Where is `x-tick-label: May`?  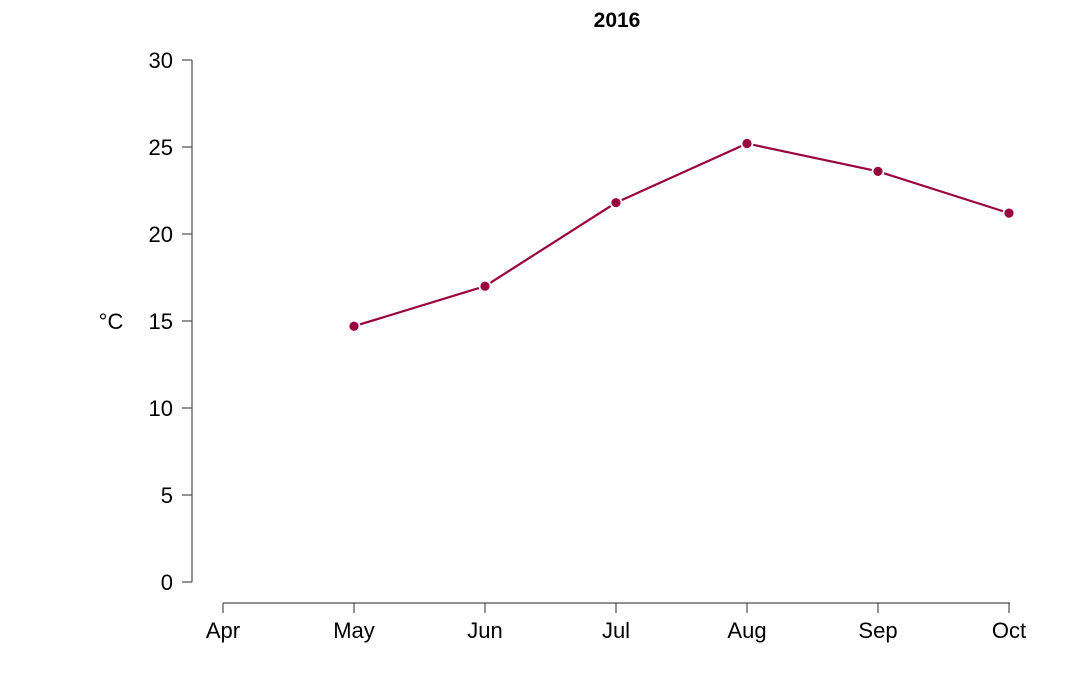 x-tick-label: May is located at coordinates (354, 630).